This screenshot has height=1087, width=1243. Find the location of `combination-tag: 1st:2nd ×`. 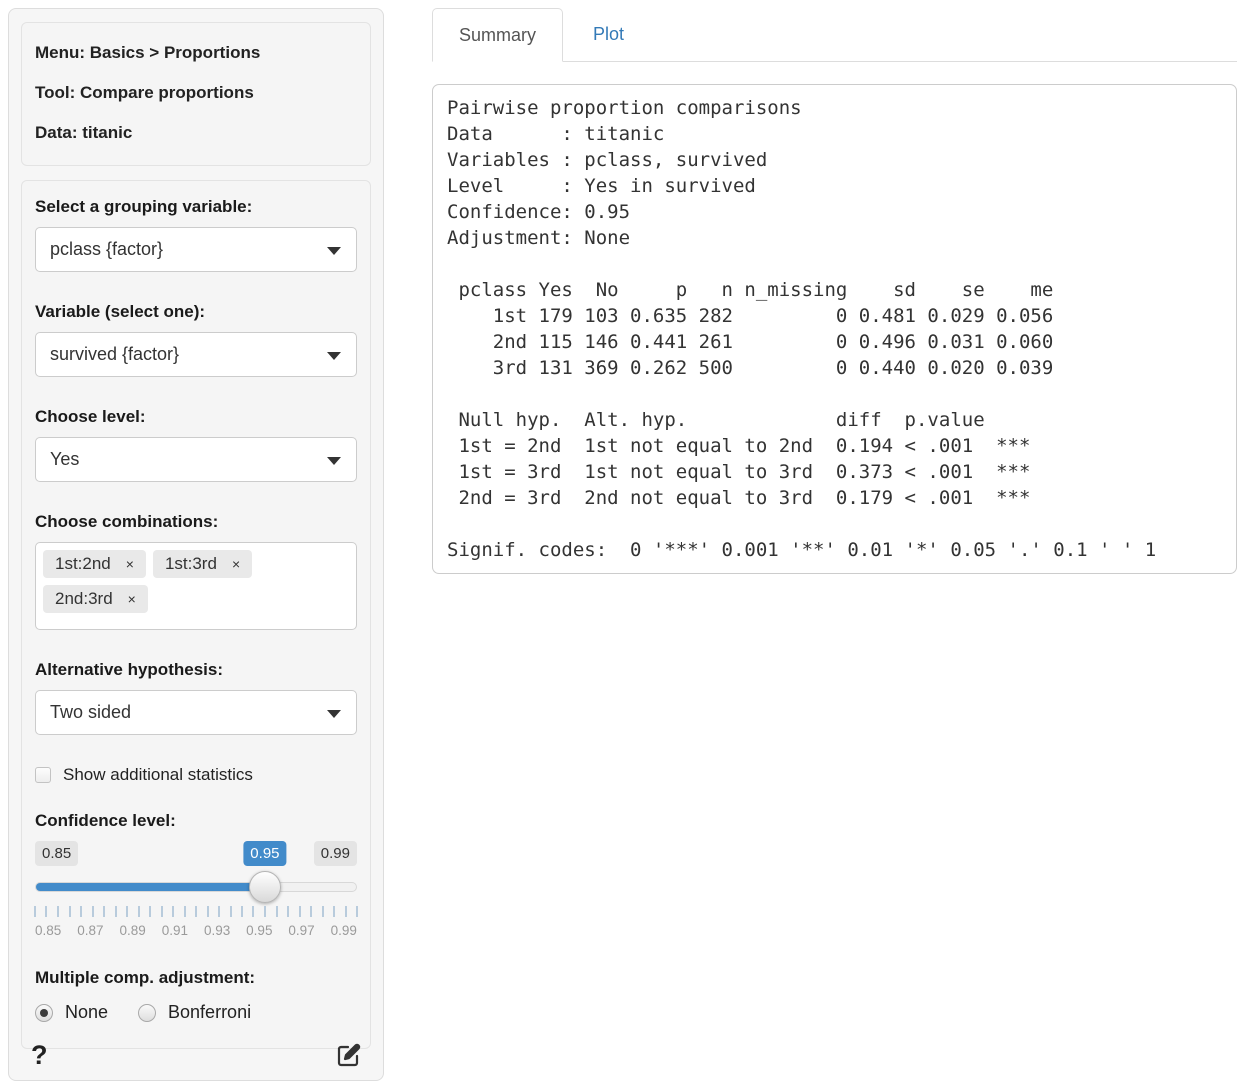

combination-tag: 1st:2nd × is located at coordinates (94, 564).